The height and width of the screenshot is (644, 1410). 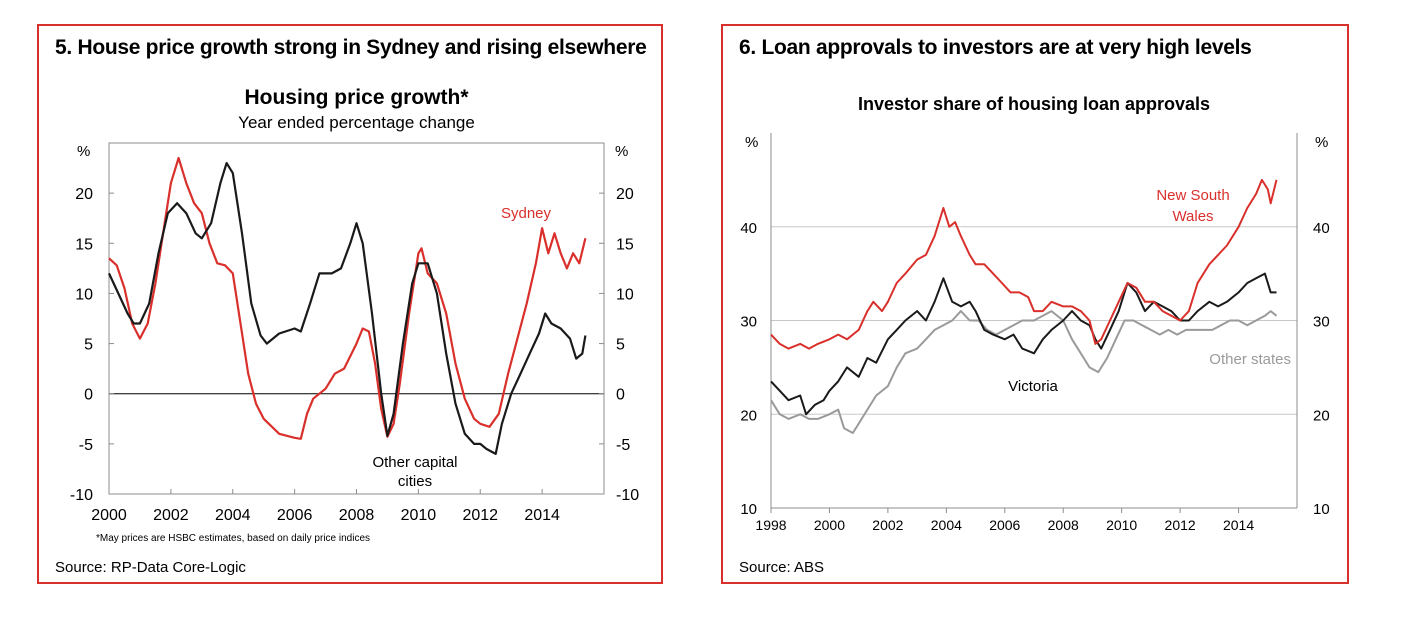 What do you see at coordinates (1321, 322) in the screenshot?
I see `y-tick-label-right: 30` at bounding box center [1321, 322].